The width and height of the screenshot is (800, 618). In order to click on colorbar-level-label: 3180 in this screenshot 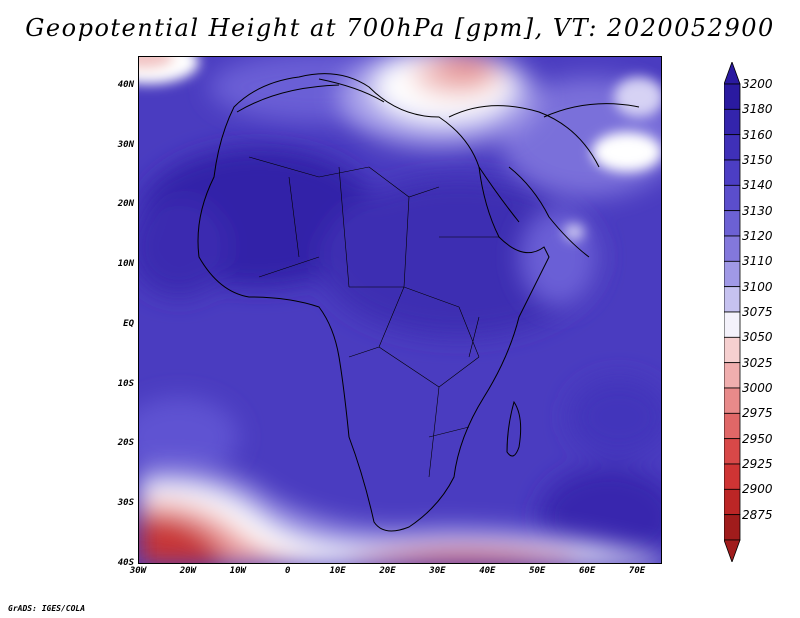, I will do `click(757, 109)`.